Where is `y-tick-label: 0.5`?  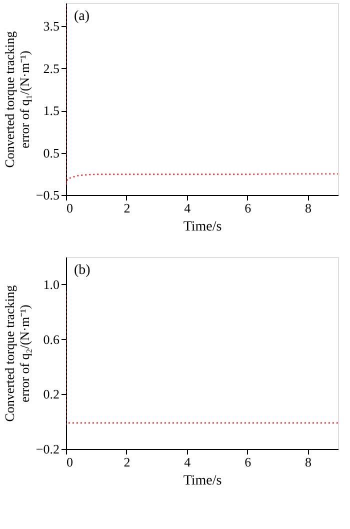
y-tick-label: 0.5 is located at coordinates (51, 152).